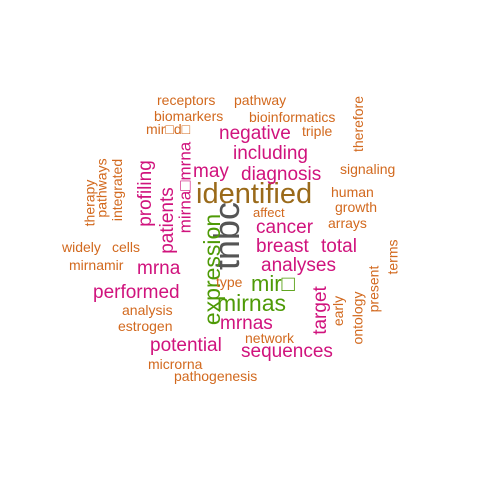 The width and height of the screenshot is (480, 480). Describe the element at coordinates (260, 100) in the screenshot. I see `word-pathway: pathway` at that location.